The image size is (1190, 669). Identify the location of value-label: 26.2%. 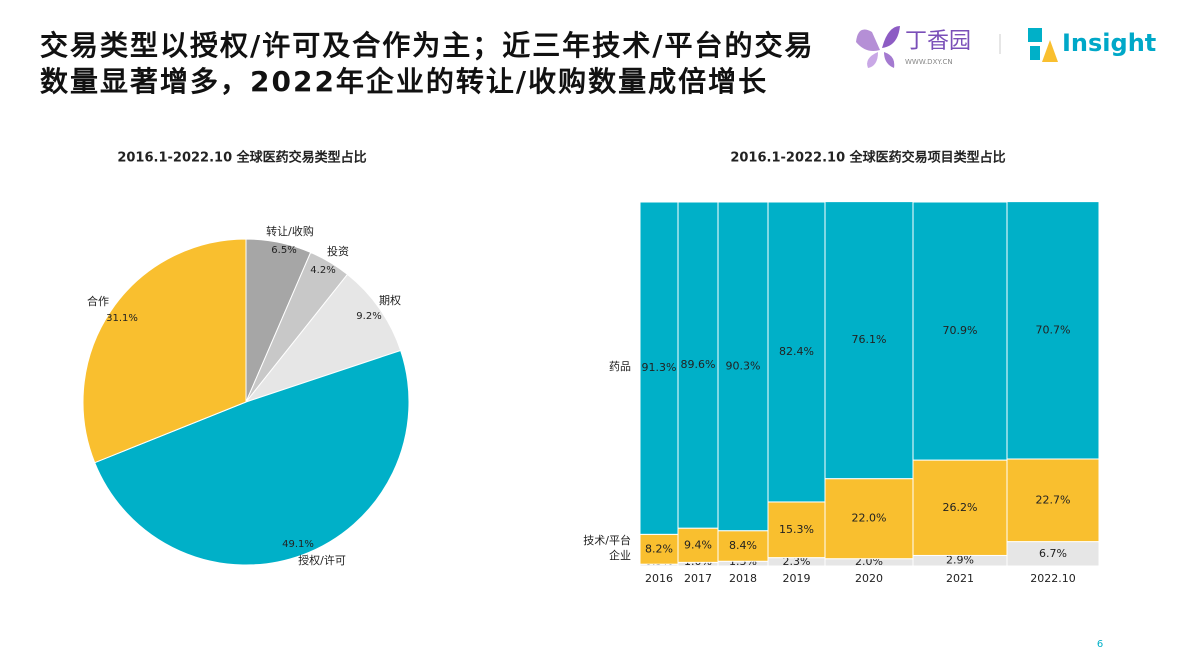
(960, 507).